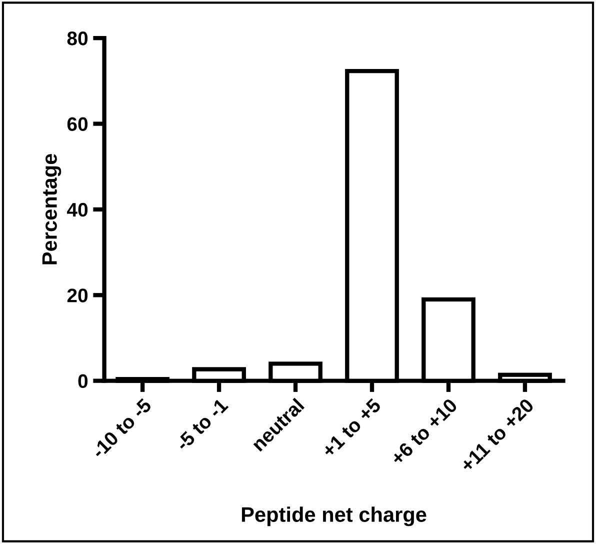  What do you see at coordinates (52, 209) in the screenshot?
I see `y-axis-title: Percentage` at bounding box center [52, 209].